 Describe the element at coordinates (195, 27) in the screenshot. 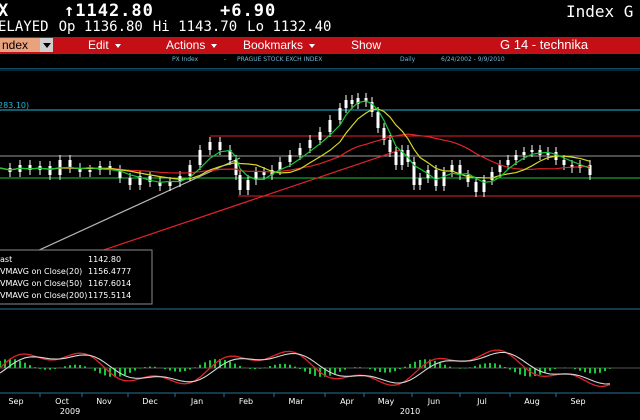

I see `high-price: Hi 1143.70` at that location.